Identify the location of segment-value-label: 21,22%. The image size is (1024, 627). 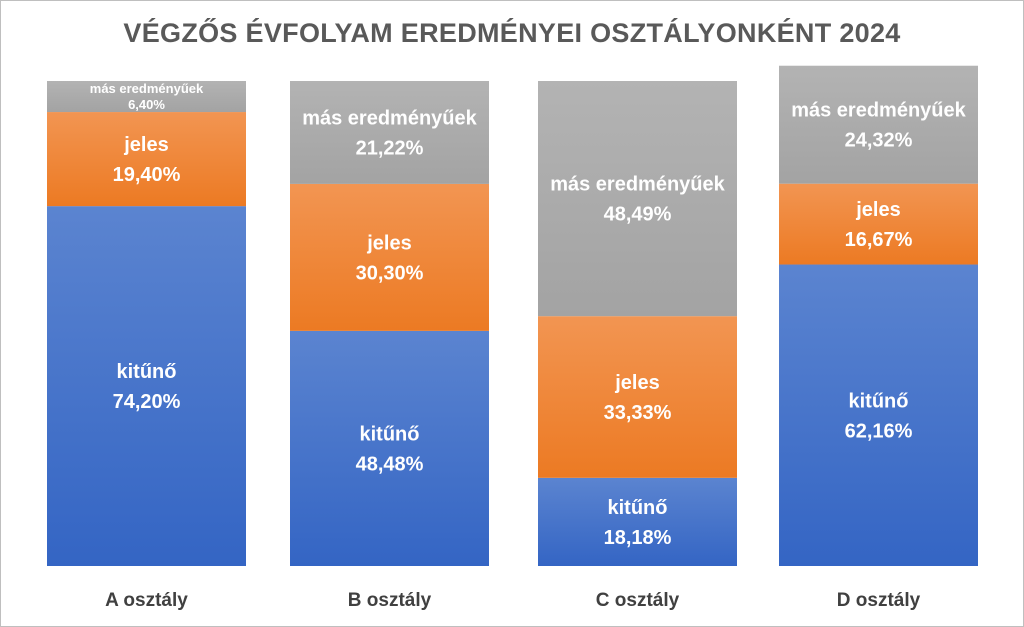
(390, 148).